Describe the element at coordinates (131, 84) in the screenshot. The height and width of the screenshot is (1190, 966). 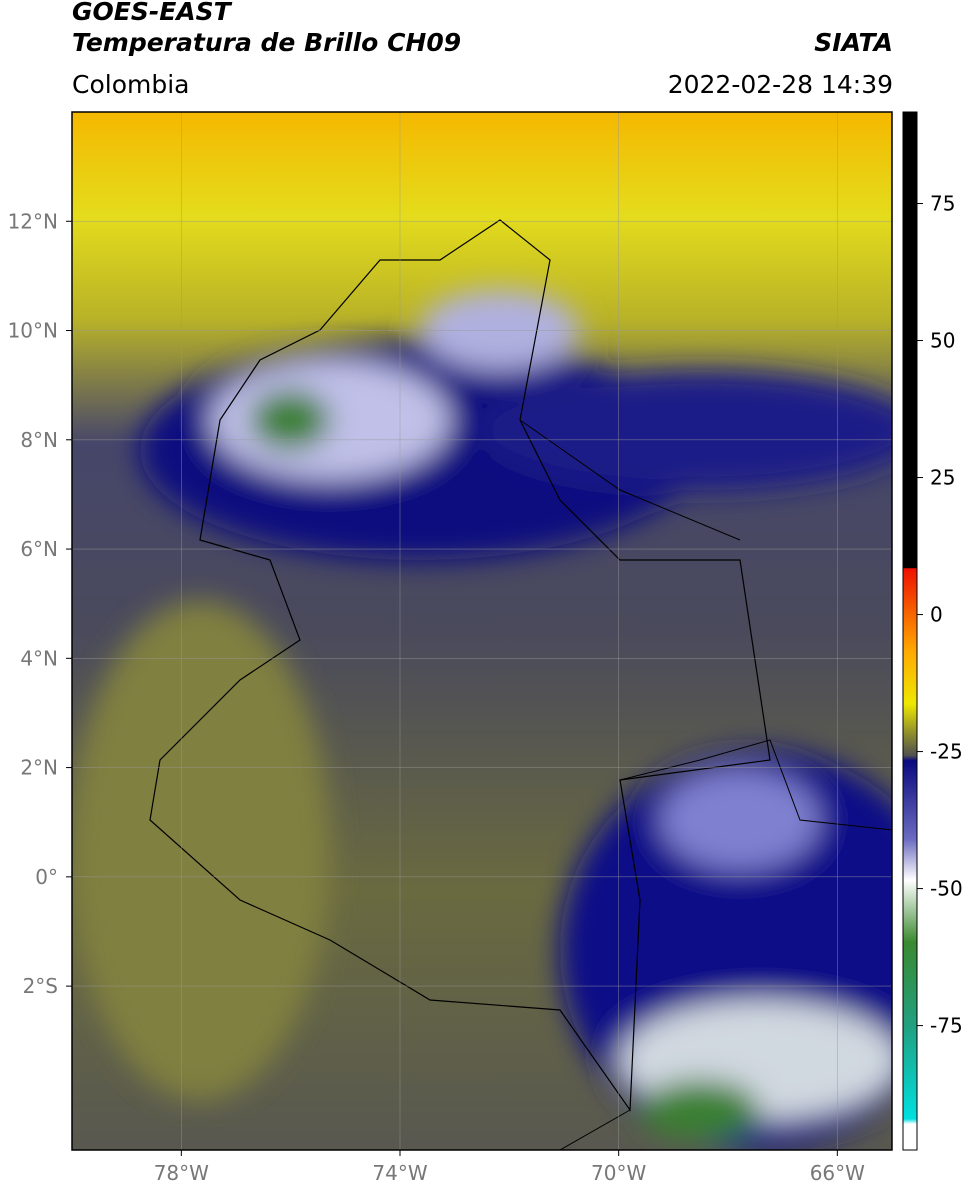
I see `region: Colombia` at that location.